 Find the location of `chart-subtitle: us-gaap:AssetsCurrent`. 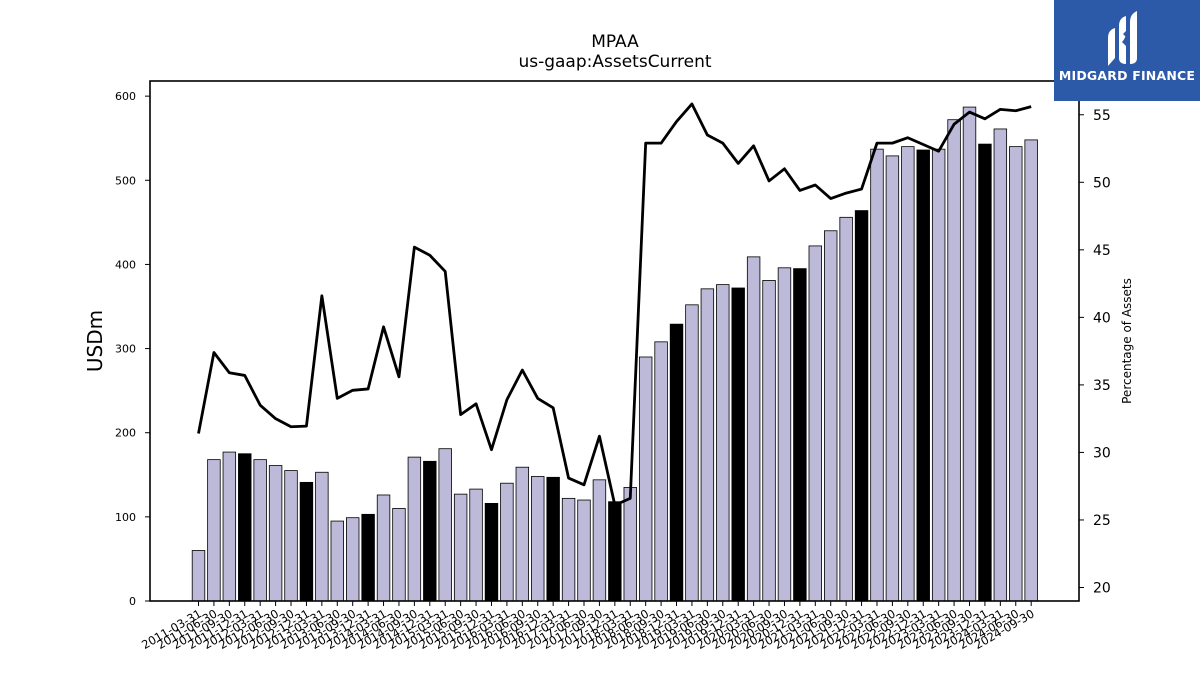

chart-subtitle: us-gaap:AssetsCurrent is located at coordinates (615, 62).